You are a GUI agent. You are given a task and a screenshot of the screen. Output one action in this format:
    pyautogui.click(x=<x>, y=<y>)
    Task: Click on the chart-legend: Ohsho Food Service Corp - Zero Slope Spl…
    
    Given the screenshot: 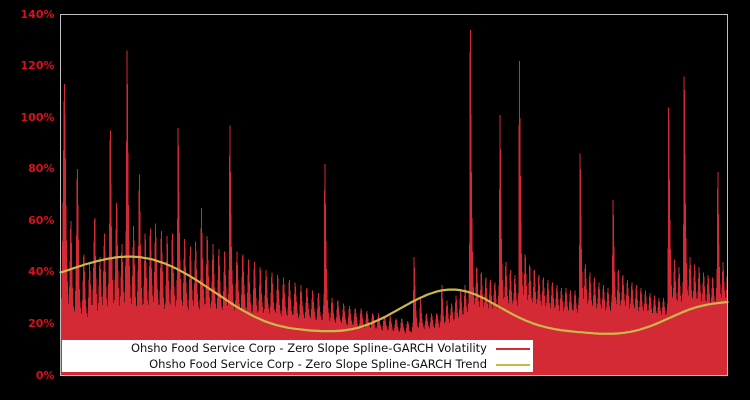 What is the action you would take?
    pyautogui.click(x=297, y=356)
    